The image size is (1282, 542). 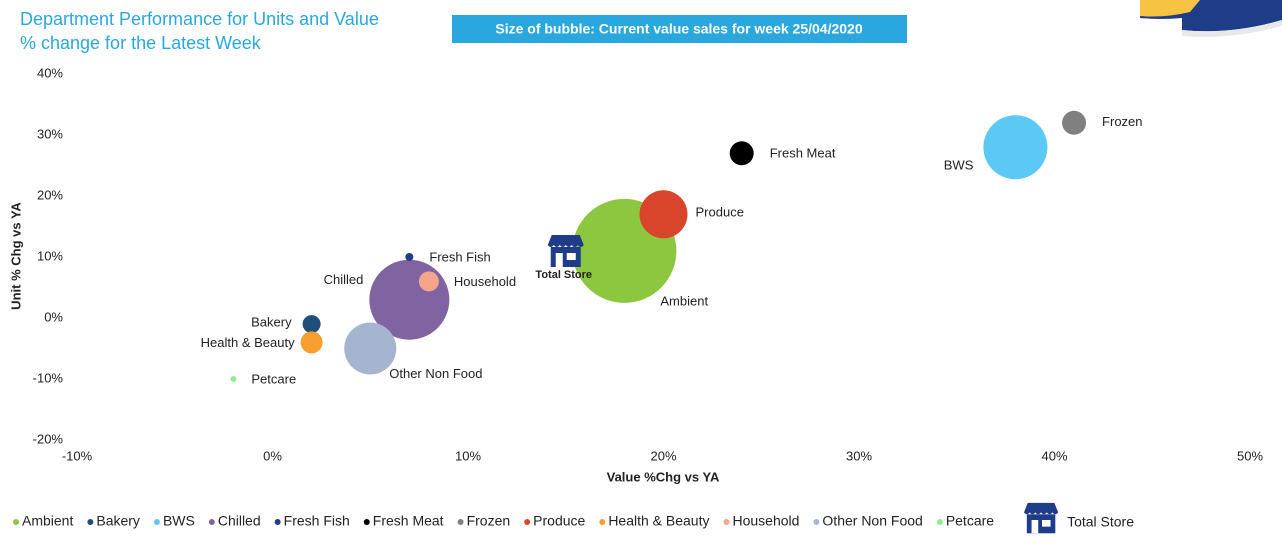 What do you see at coordinates (435, 373) in the screenshot?
I see `bubble-label: Other Non Food` at bounding box center [435, 373].